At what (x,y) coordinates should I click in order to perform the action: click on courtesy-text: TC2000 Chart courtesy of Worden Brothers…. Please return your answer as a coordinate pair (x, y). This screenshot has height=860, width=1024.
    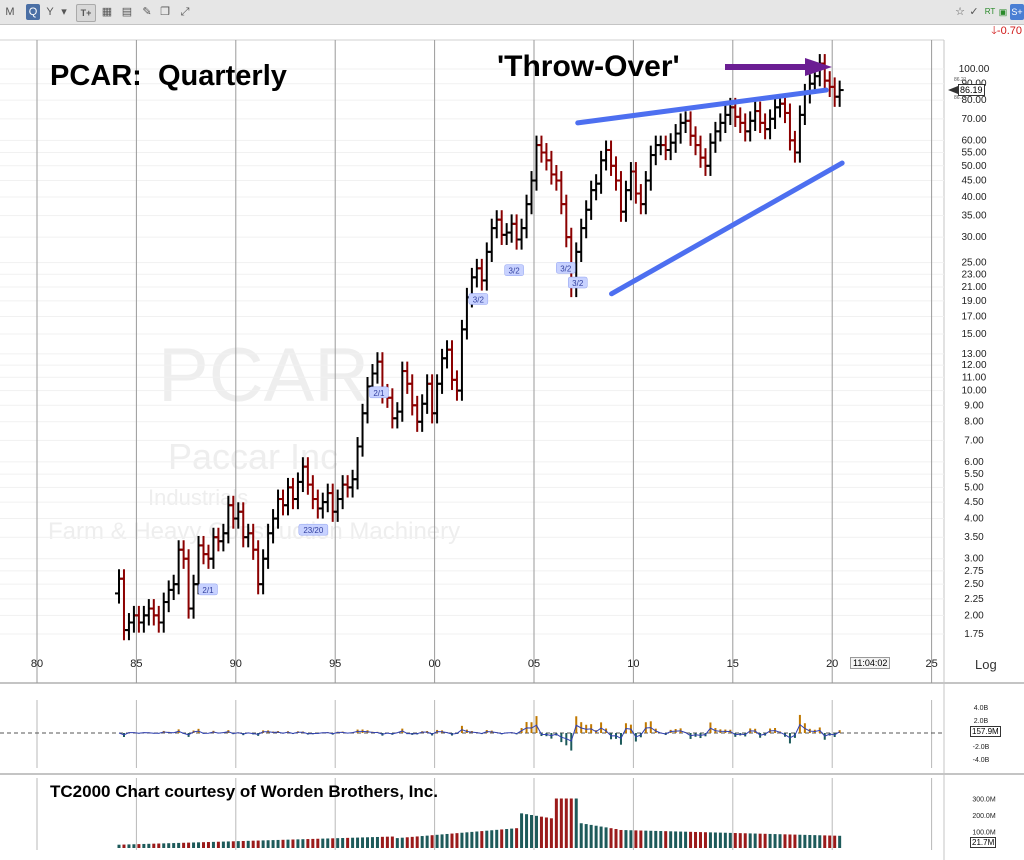
    Looking at the image, I should click on (244, 791).